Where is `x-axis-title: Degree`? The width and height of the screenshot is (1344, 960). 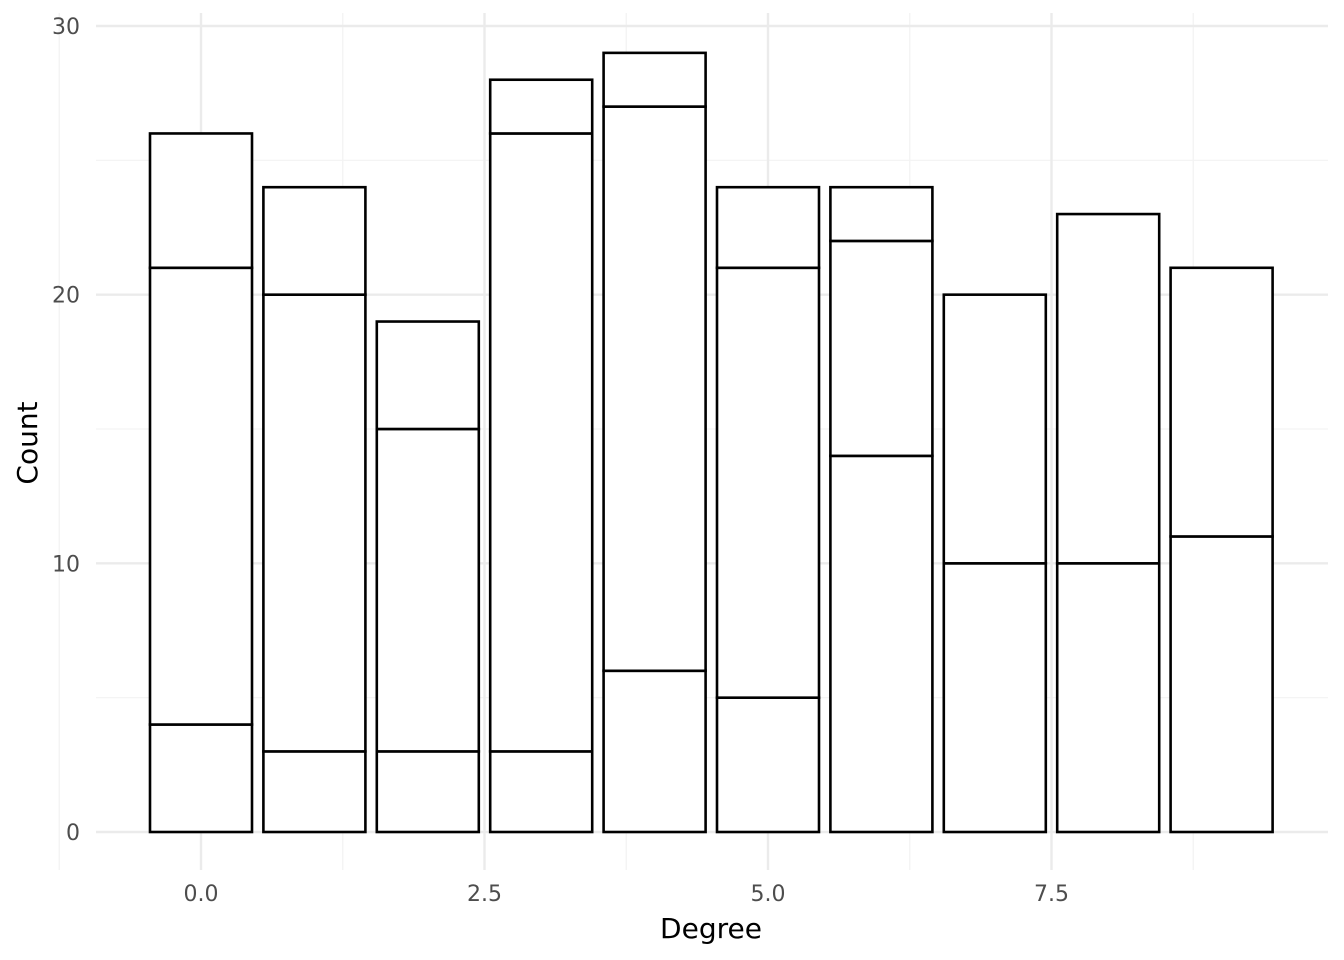 x-axis-title: Degree is located at coordinates (711, 928).